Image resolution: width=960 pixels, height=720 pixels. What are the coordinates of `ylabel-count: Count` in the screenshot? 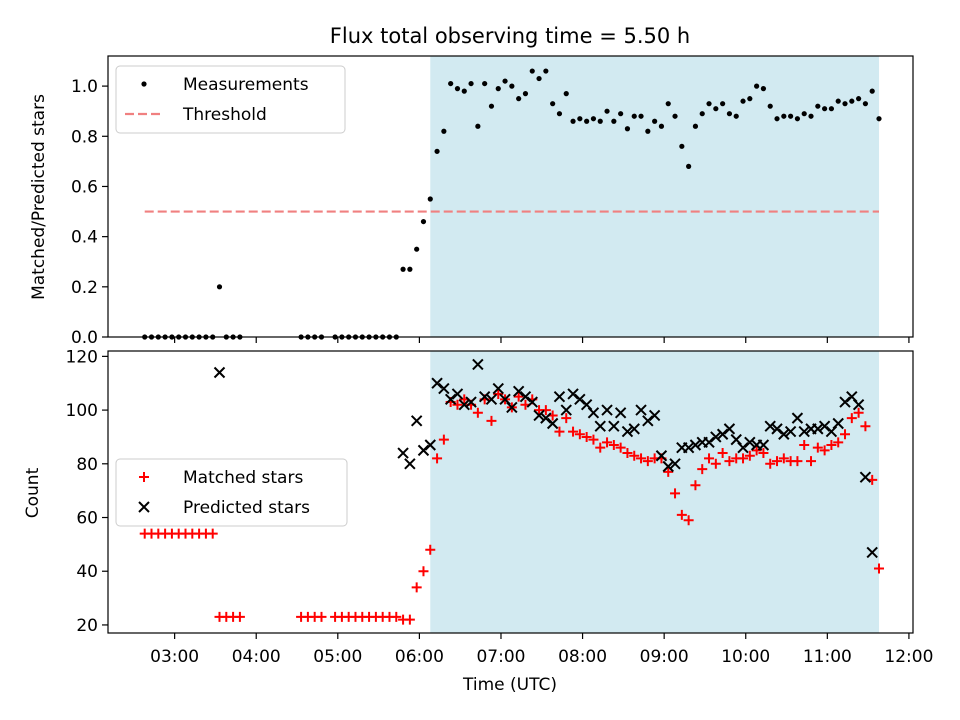 It's located at (33, 492).